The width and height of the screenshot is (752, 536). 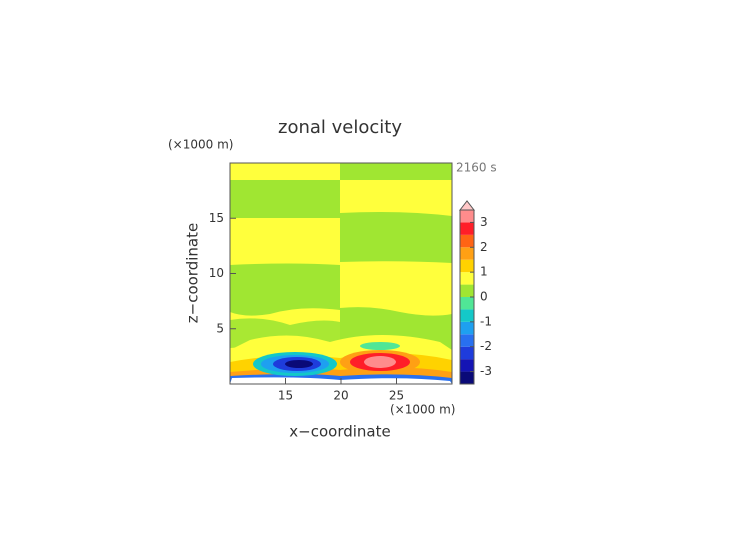 I want to click on y-unit: (×1000 m), so click(x=200, y=145).